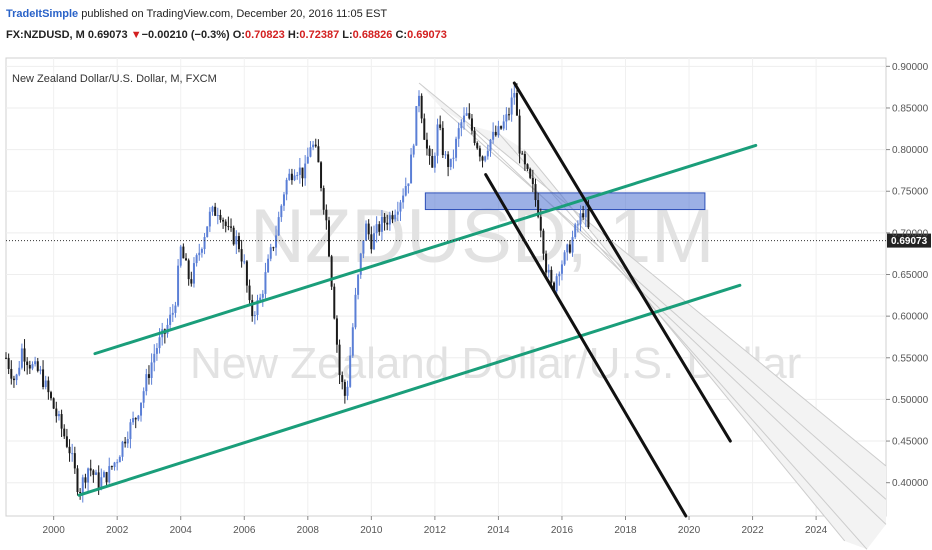 The width and height of the screenshot is (932, 550). Describe the element at coordinates (371, 530) in the screenshot. I see `x-tick-label: 2010` at that location.